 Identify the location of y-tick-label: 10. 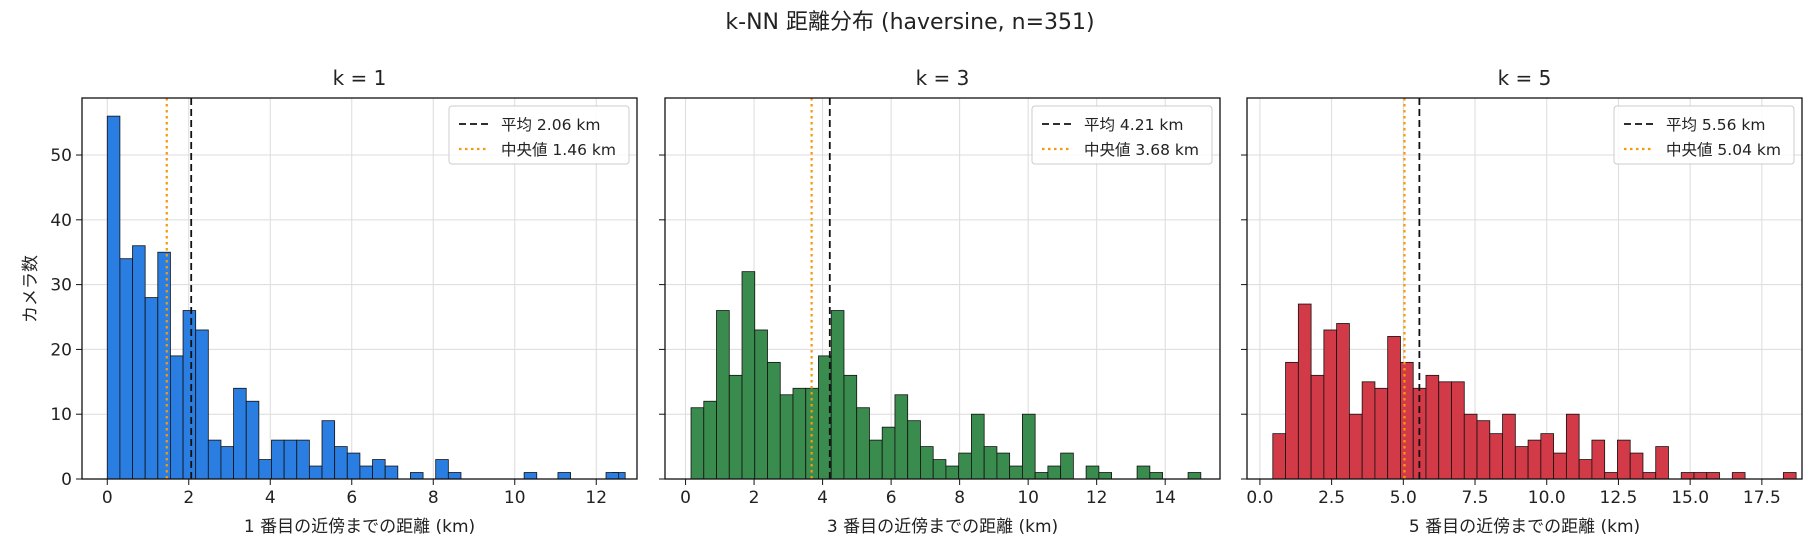
(61, 415).